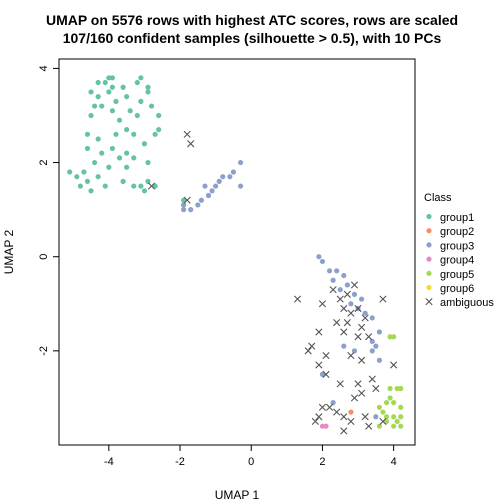 This screenshot has height=504, width=504. Describe the element at coordinates (429, 231) in the screenshot. I see `legend-key-group2` at that location.